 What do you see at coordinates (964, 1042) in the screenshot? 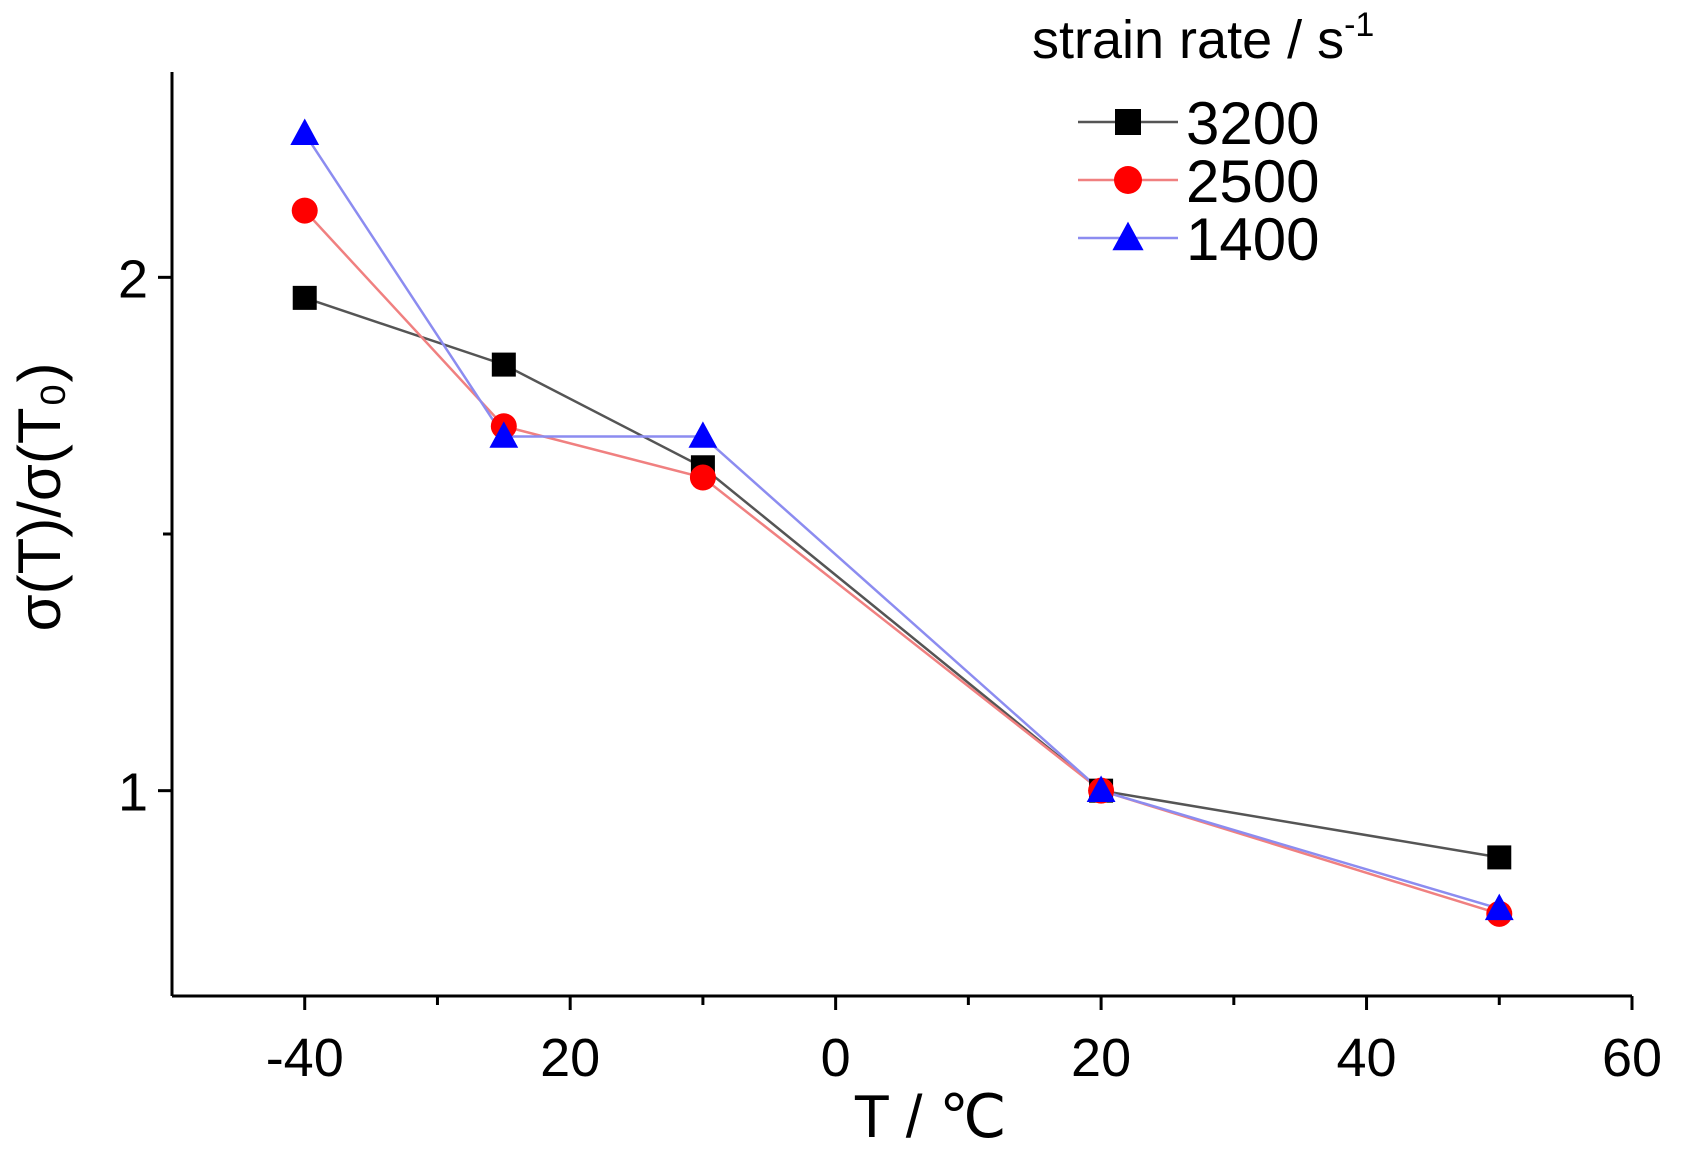
I see `x-ticks: -40 20 0 20 40 60` at bounding box center [964, 1042].